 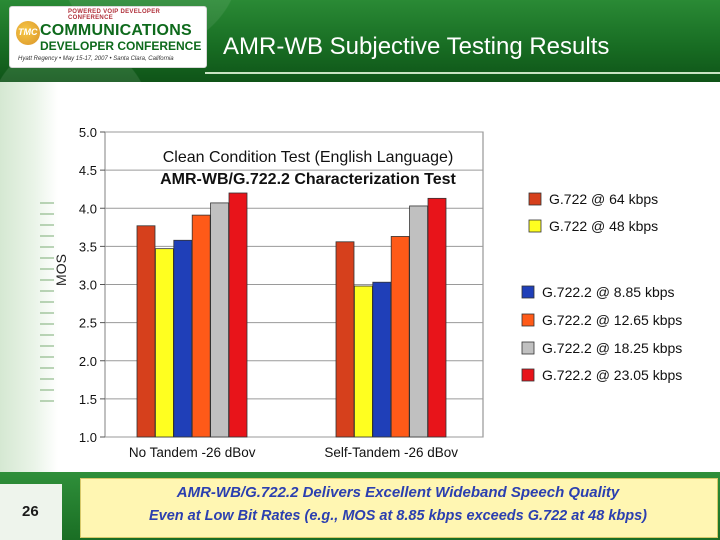 I want to click on logo-badge-icon, so click(x=28, y=33).